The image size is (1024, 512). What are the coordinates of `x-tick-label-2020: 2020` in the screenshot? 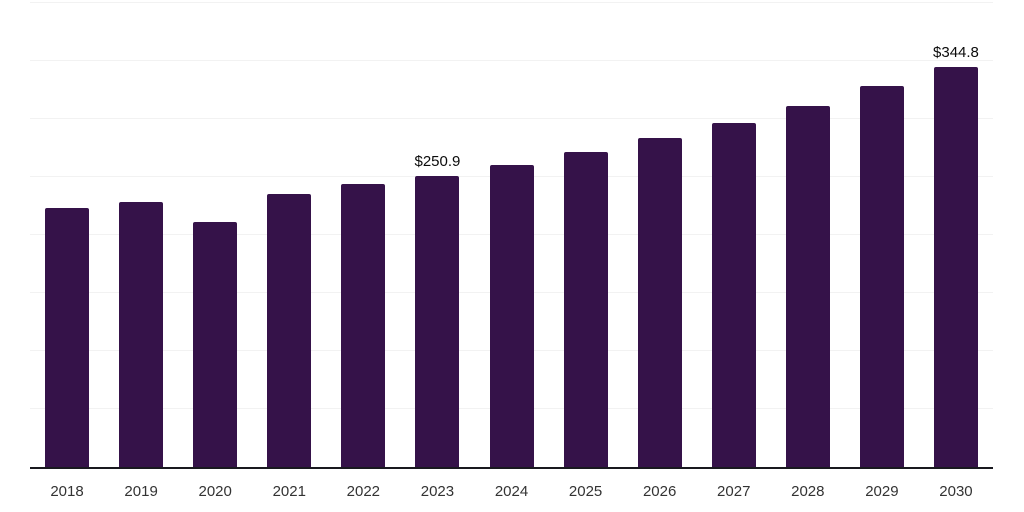 It's located at (215, 491).